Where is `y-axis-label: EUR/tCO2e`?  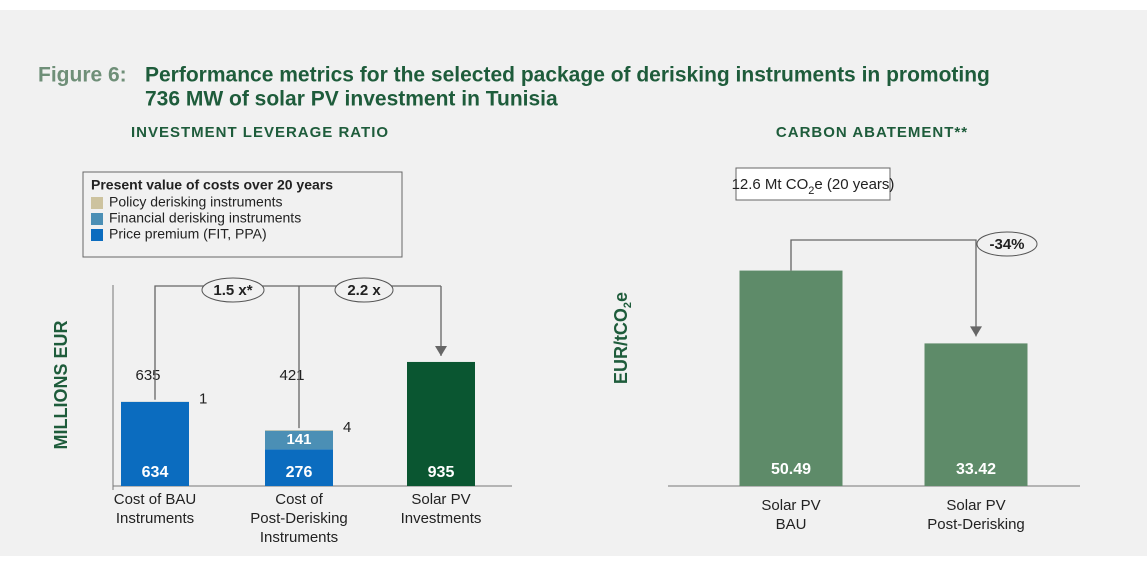
y-axis-label: EUR/tCO2e is located at coordinates (622, 338).